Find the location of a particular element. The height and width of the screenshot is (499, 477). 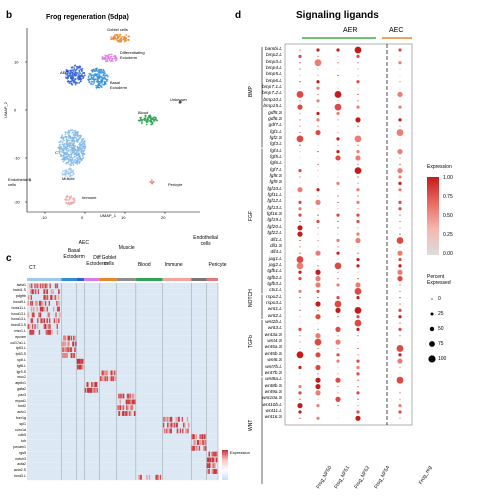

umap-cluster-label: AEC is located at coordinates (64, 72).